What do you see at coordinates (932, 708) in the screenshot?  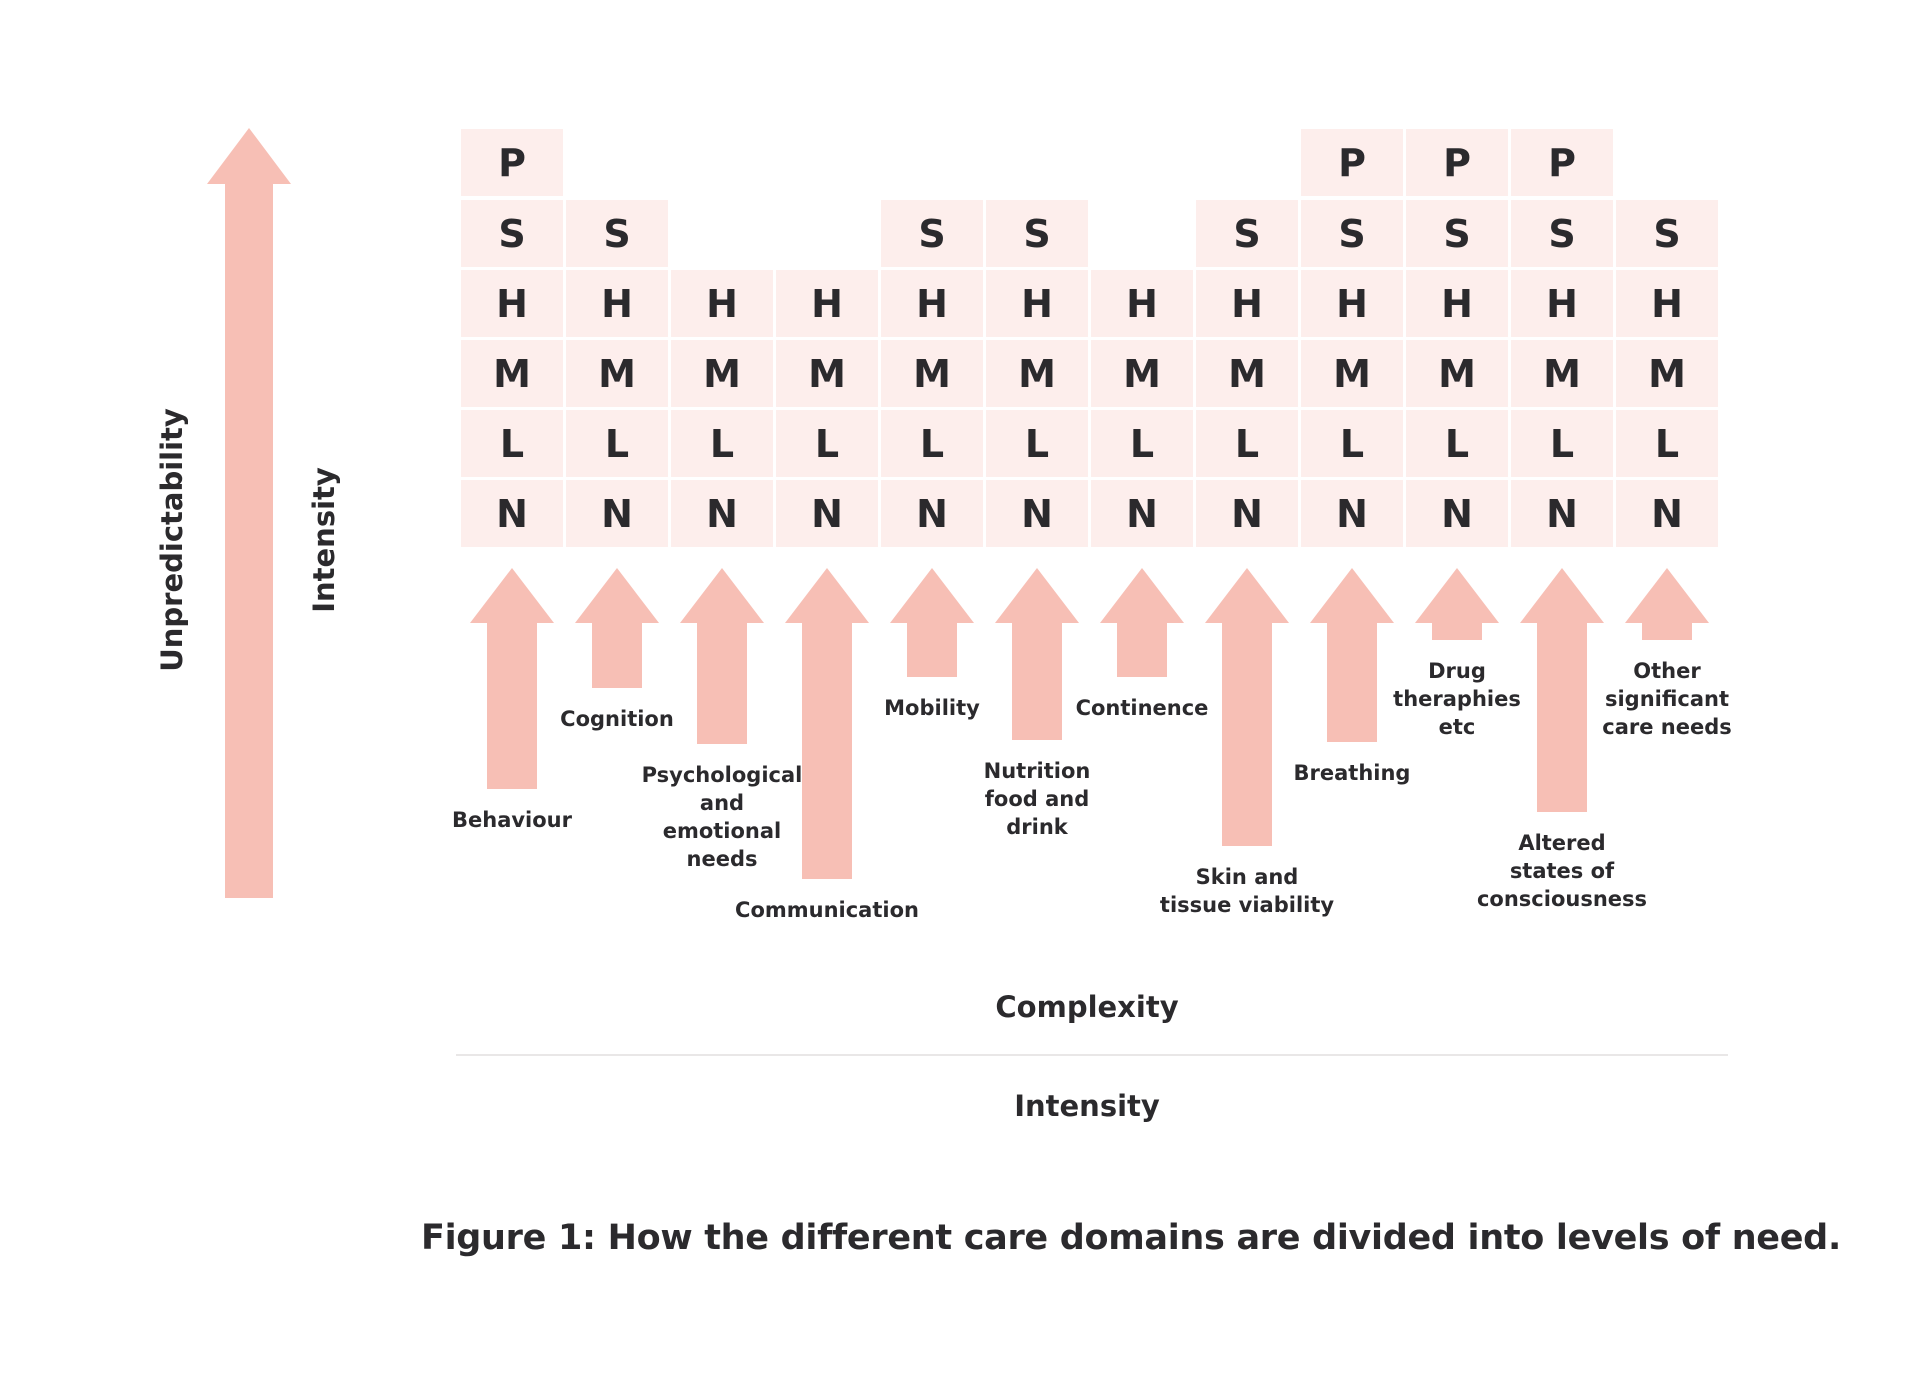 I see `domain-label: Mobility` at bounding box center [932, 708].